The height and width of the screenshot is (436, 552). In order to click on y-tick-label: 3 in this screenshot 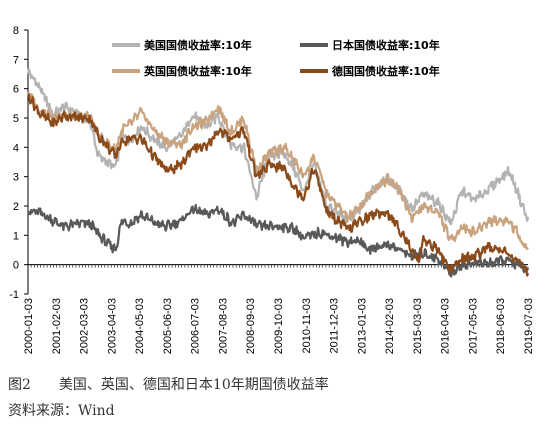, I will do `click(16, 178)`.